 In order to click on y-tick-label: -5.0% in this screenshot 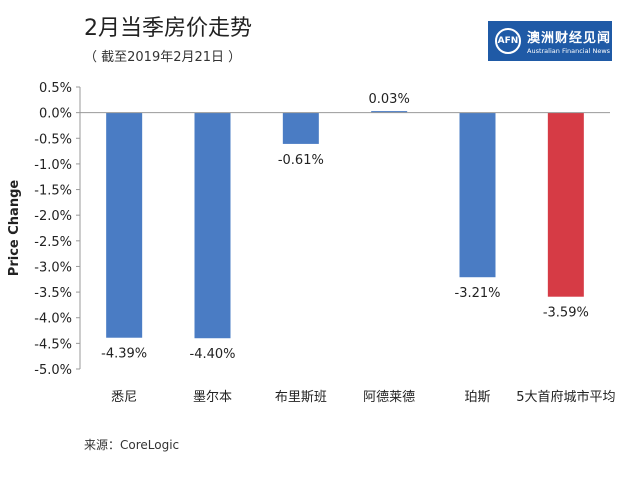, I will do `click(53, 370)`.